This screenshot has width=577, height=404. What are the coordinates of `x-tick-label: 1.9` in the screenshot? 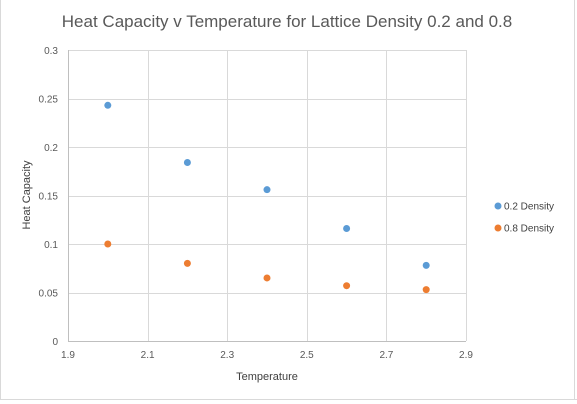 It's located at (68, 355).